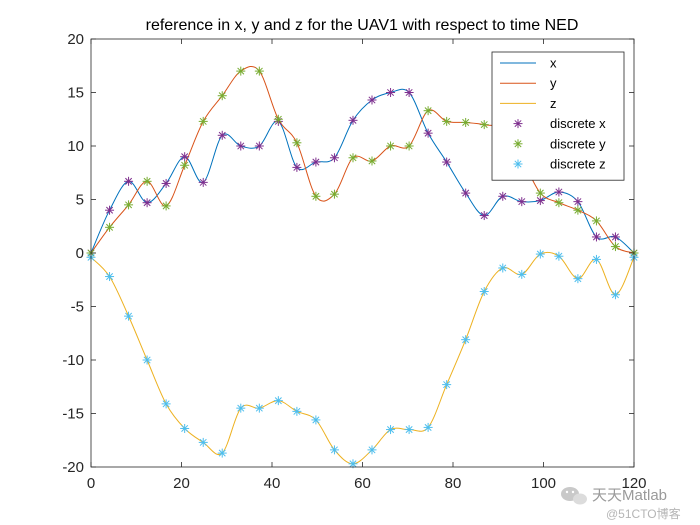 This screenshot has width=700, height=525. I want to click on y-tick-label: 10, so click(75, 146).